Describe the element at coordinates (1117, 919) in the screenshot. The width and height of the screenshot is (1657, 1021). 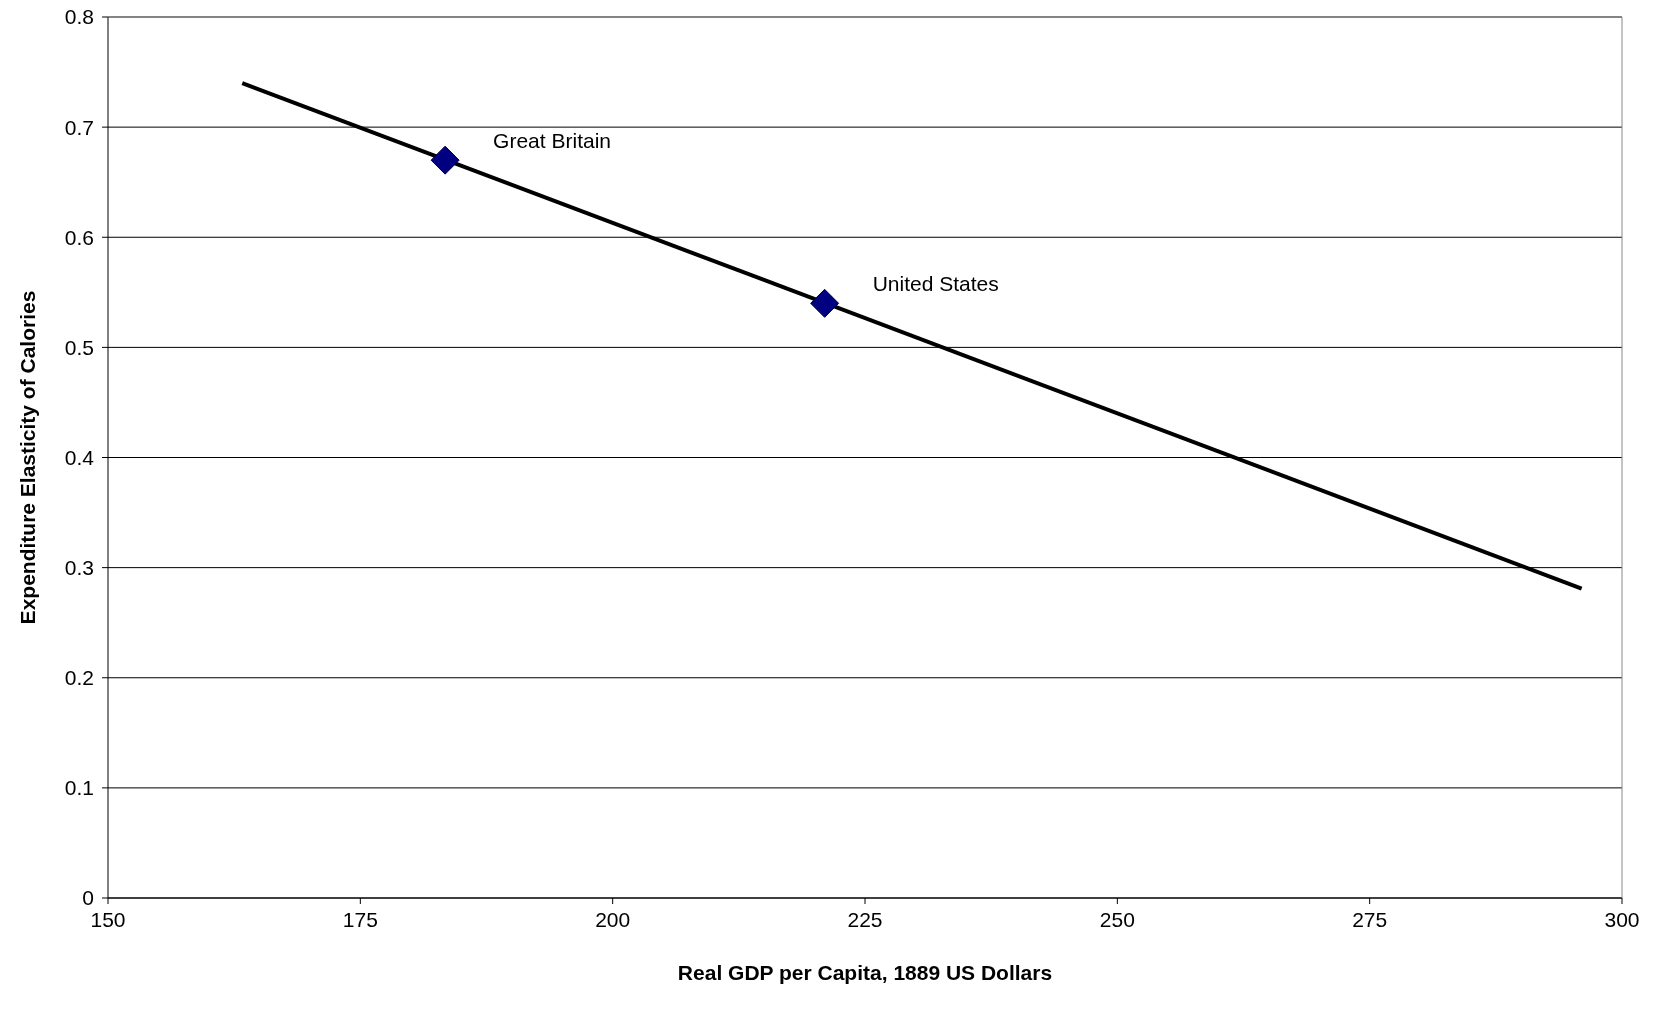
I see `x-tick-label: 250` at that location.